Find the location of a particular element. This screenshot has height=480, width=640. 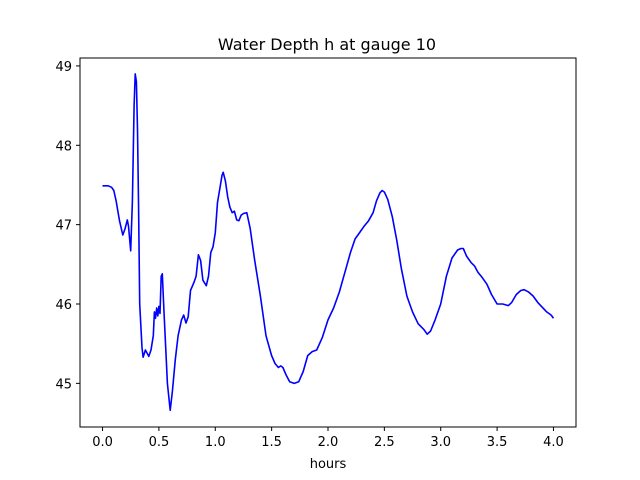

x-tick-label: 1.5 is located at coordinates (271, 442).